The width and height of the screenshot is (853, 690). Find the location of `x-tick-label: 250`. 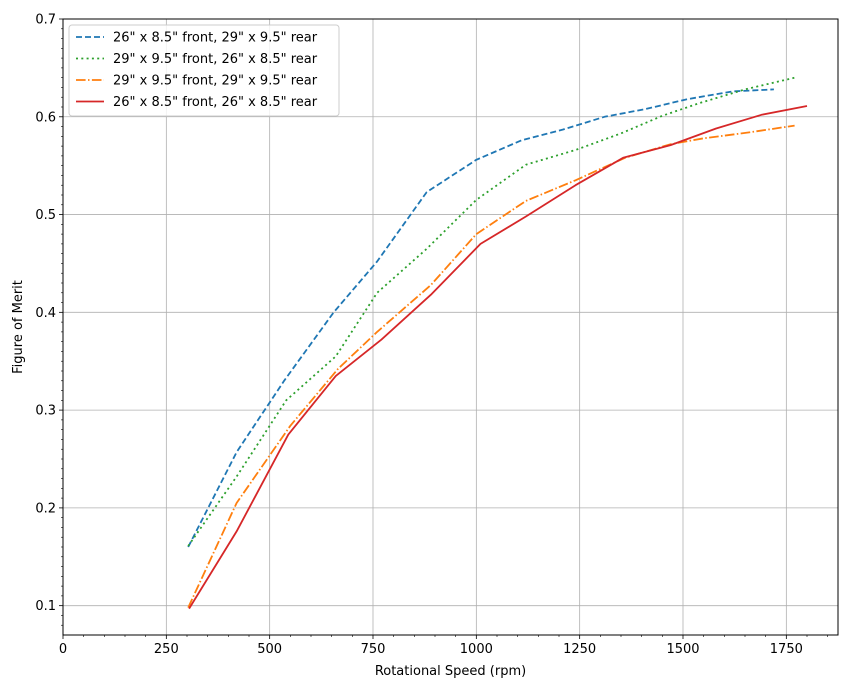

x-tick-label: 250 is located at coordinates (166, 649).